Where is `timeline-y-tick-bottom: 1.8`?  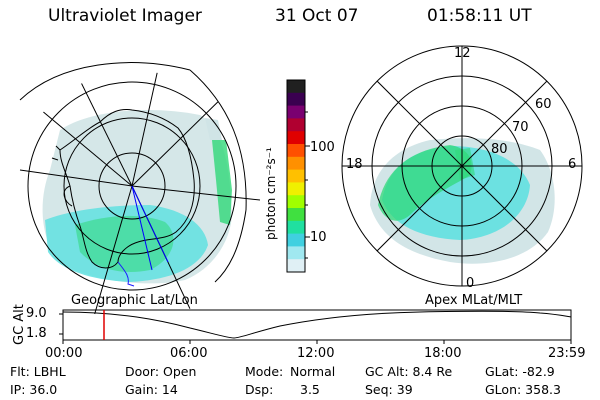 timeline-y-tick-bottom: 1.8 is located at coordinates (36, 333).